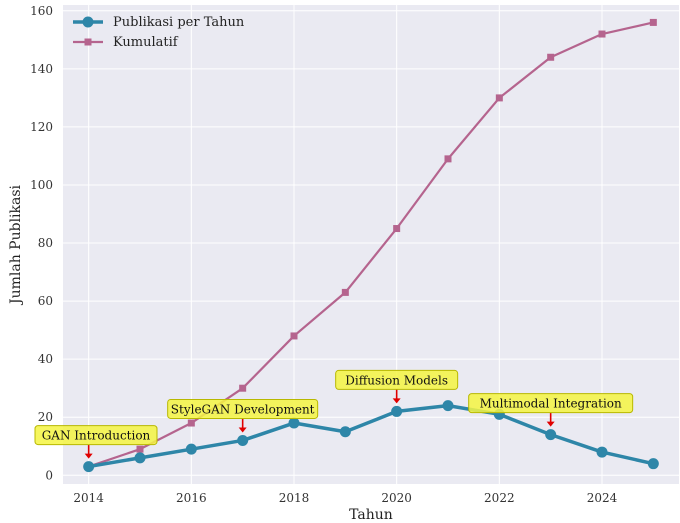 The image size is (680, 523). I want to click on y-tick-label: 120, so click(41, 127).